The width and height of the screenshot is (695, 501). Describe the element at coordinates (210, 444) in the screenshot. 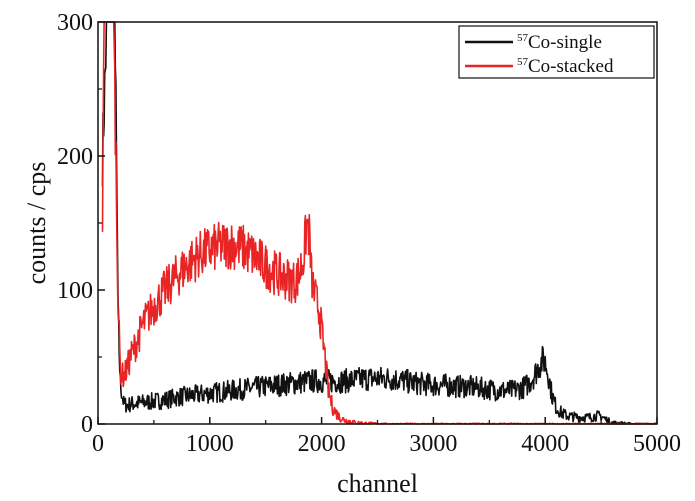

I see `x-tick-label: 1000` at that location.